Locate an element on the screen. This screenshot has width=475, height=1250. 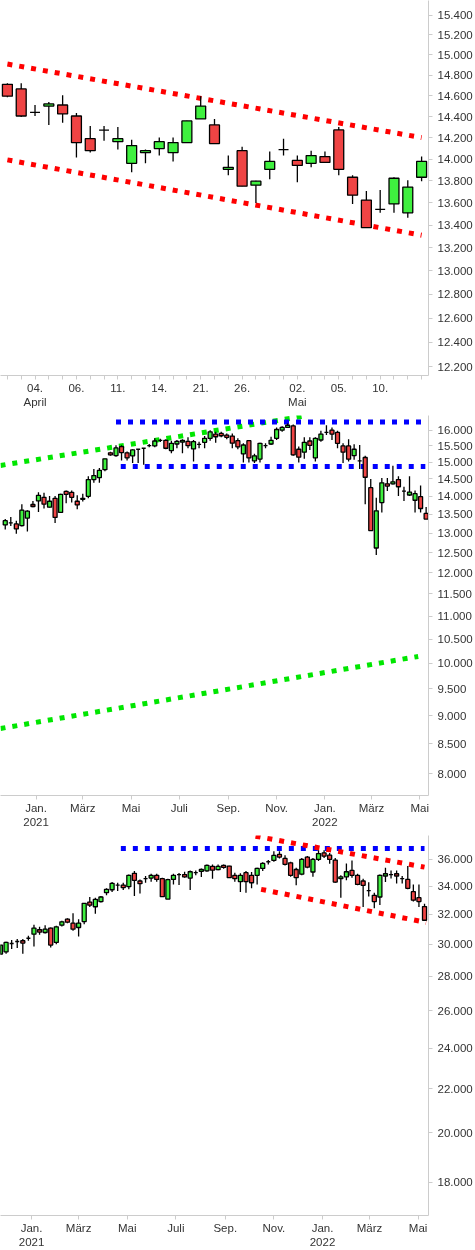
y-tick-label: 14.200 is located at coordinates (455, 137).